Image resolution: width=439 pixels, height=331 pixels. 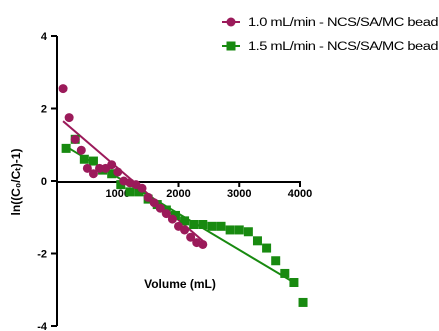 What do you see at coordinates (118, 194) in the screenshot?
I see `x-tick-label: 1000` at bounding box center [118, 194].